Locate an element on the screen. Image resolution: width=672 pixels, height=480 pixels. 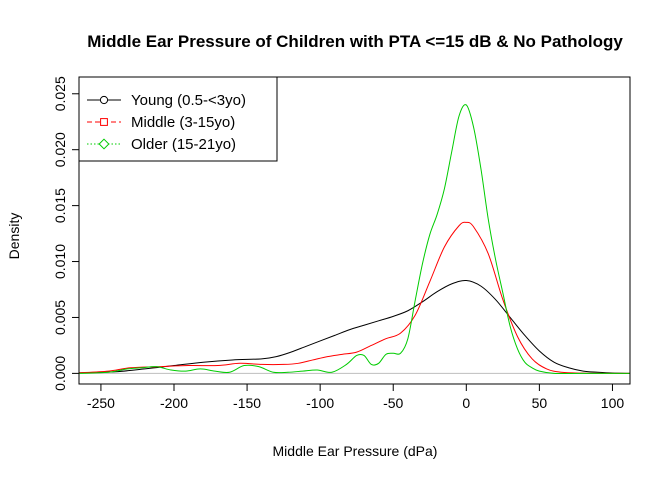
x-tick-label: -100 is located at coordinates (320, 403).